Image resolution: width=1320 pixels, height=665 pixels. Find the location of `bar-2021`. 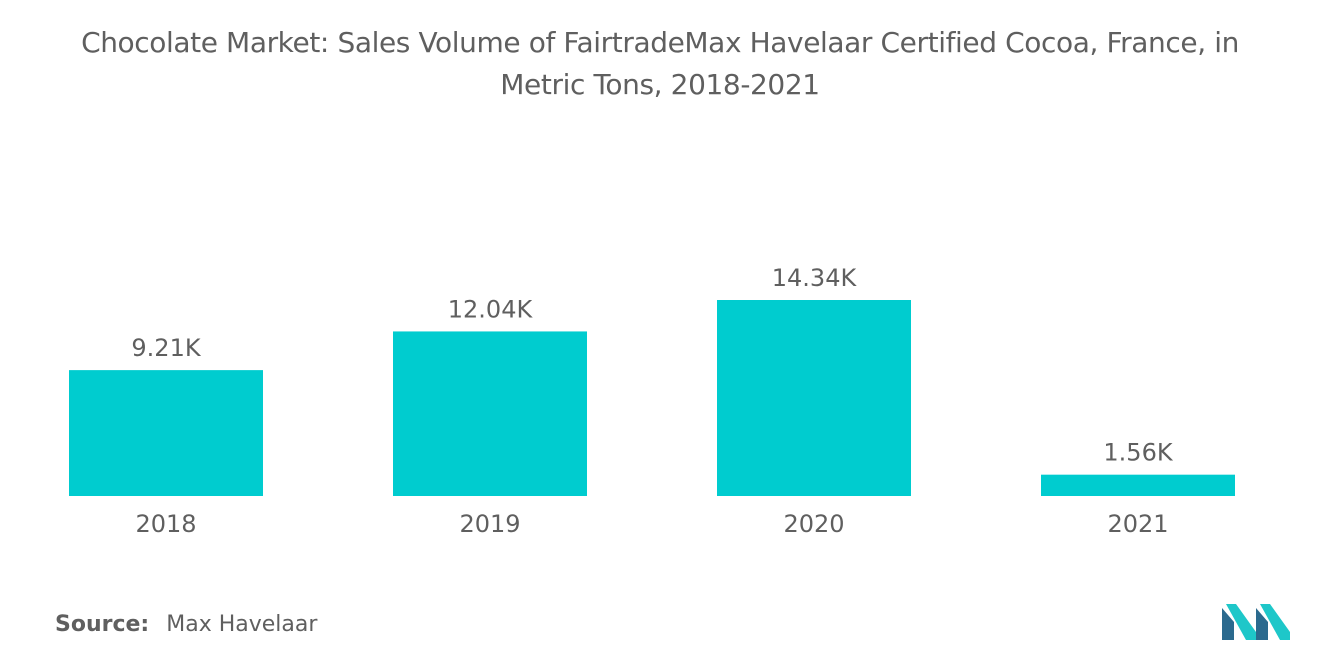

bar-2021 is located at coordinates (1138, 485).